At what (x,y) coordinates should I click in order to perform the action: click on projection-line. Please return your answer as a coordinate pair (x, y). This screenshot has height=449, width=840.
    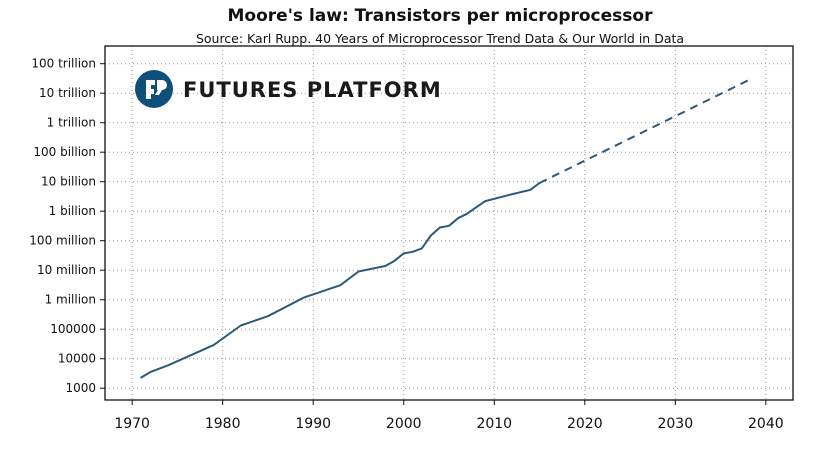
    Looking at the image, I should click on (646, 130).